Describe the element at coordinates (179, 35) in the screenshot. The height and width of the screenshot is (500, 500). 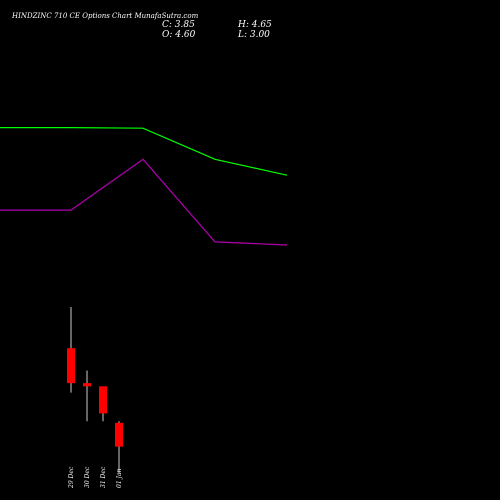
I see `open-value: O: 4.60` at that location.